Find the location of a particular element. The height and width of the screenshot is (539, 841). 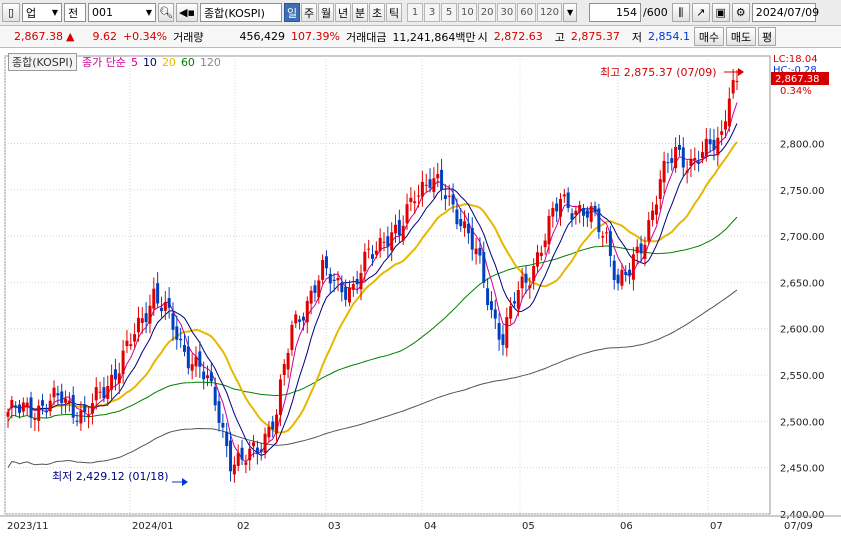

period-tab-5: 초 is located at coordinates (377, 12).